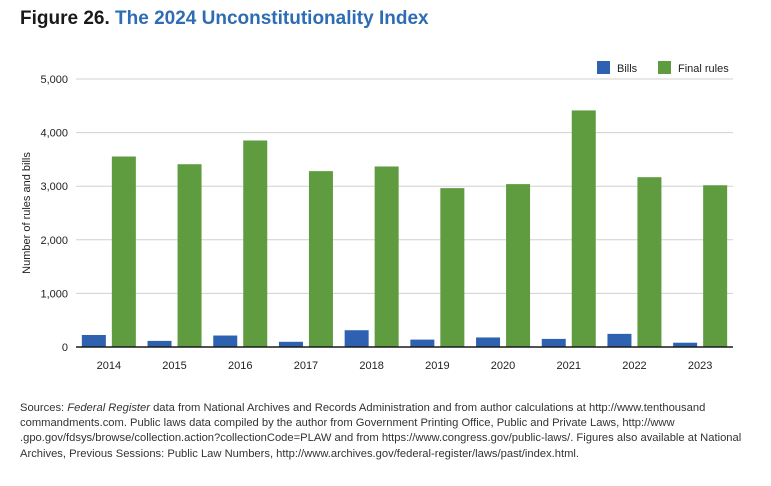  What do you see at coordinates (27, 213) in the screenshot?
I see `y-axis-label: Number of rules and bills` at bounding box center [27, 213].